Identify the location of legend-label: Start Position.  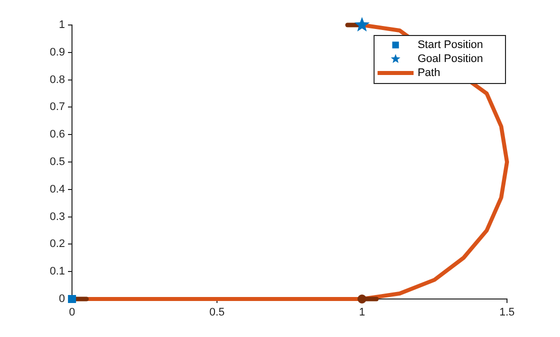
(450, 45).